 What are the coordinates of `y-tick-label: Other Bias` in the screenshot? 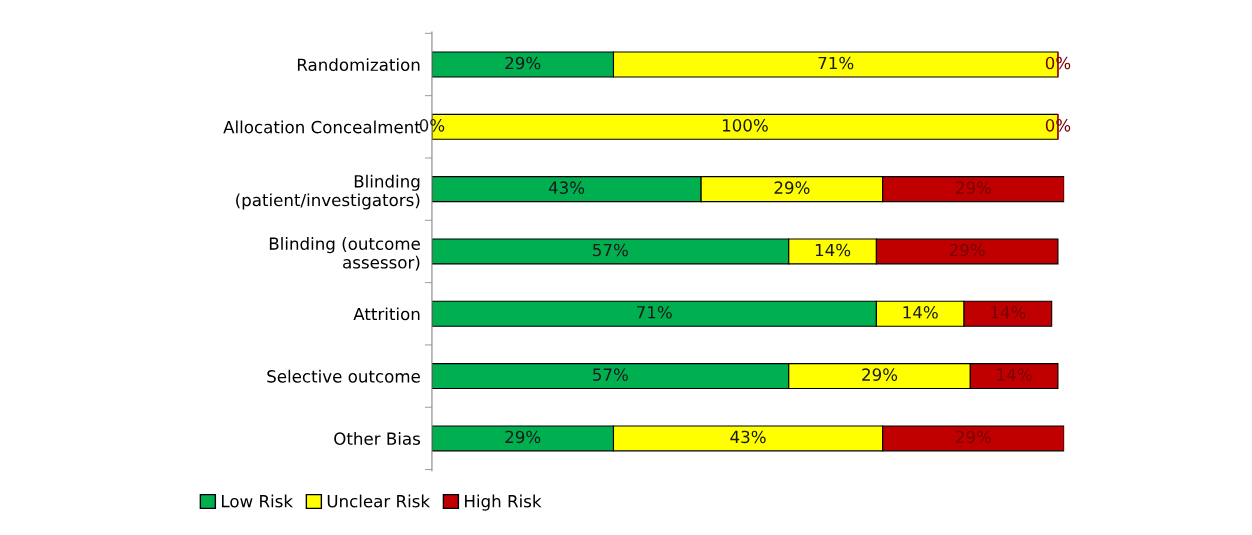 It's located at (377, 438).